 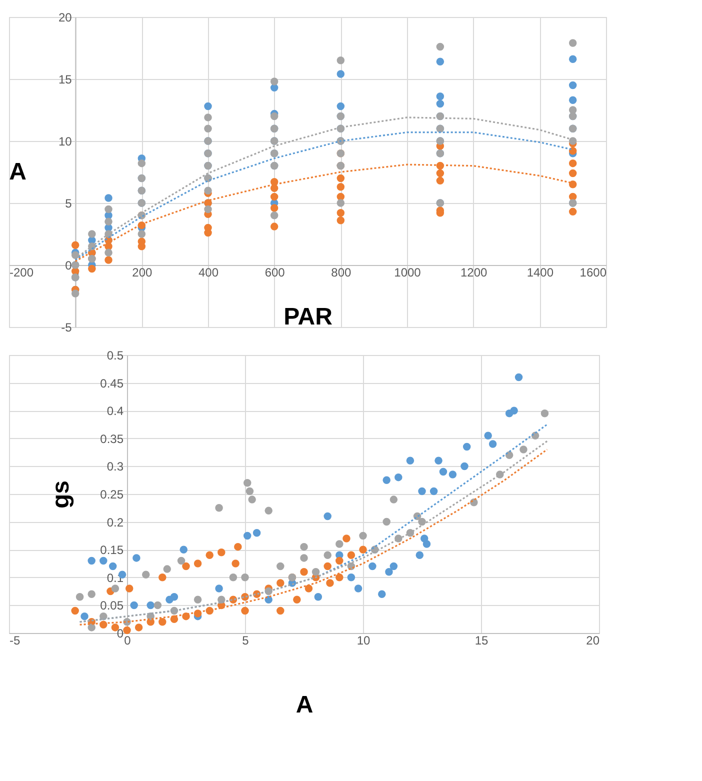 I want to click on x-tick-label: 1000, so click(x=408, y=273).